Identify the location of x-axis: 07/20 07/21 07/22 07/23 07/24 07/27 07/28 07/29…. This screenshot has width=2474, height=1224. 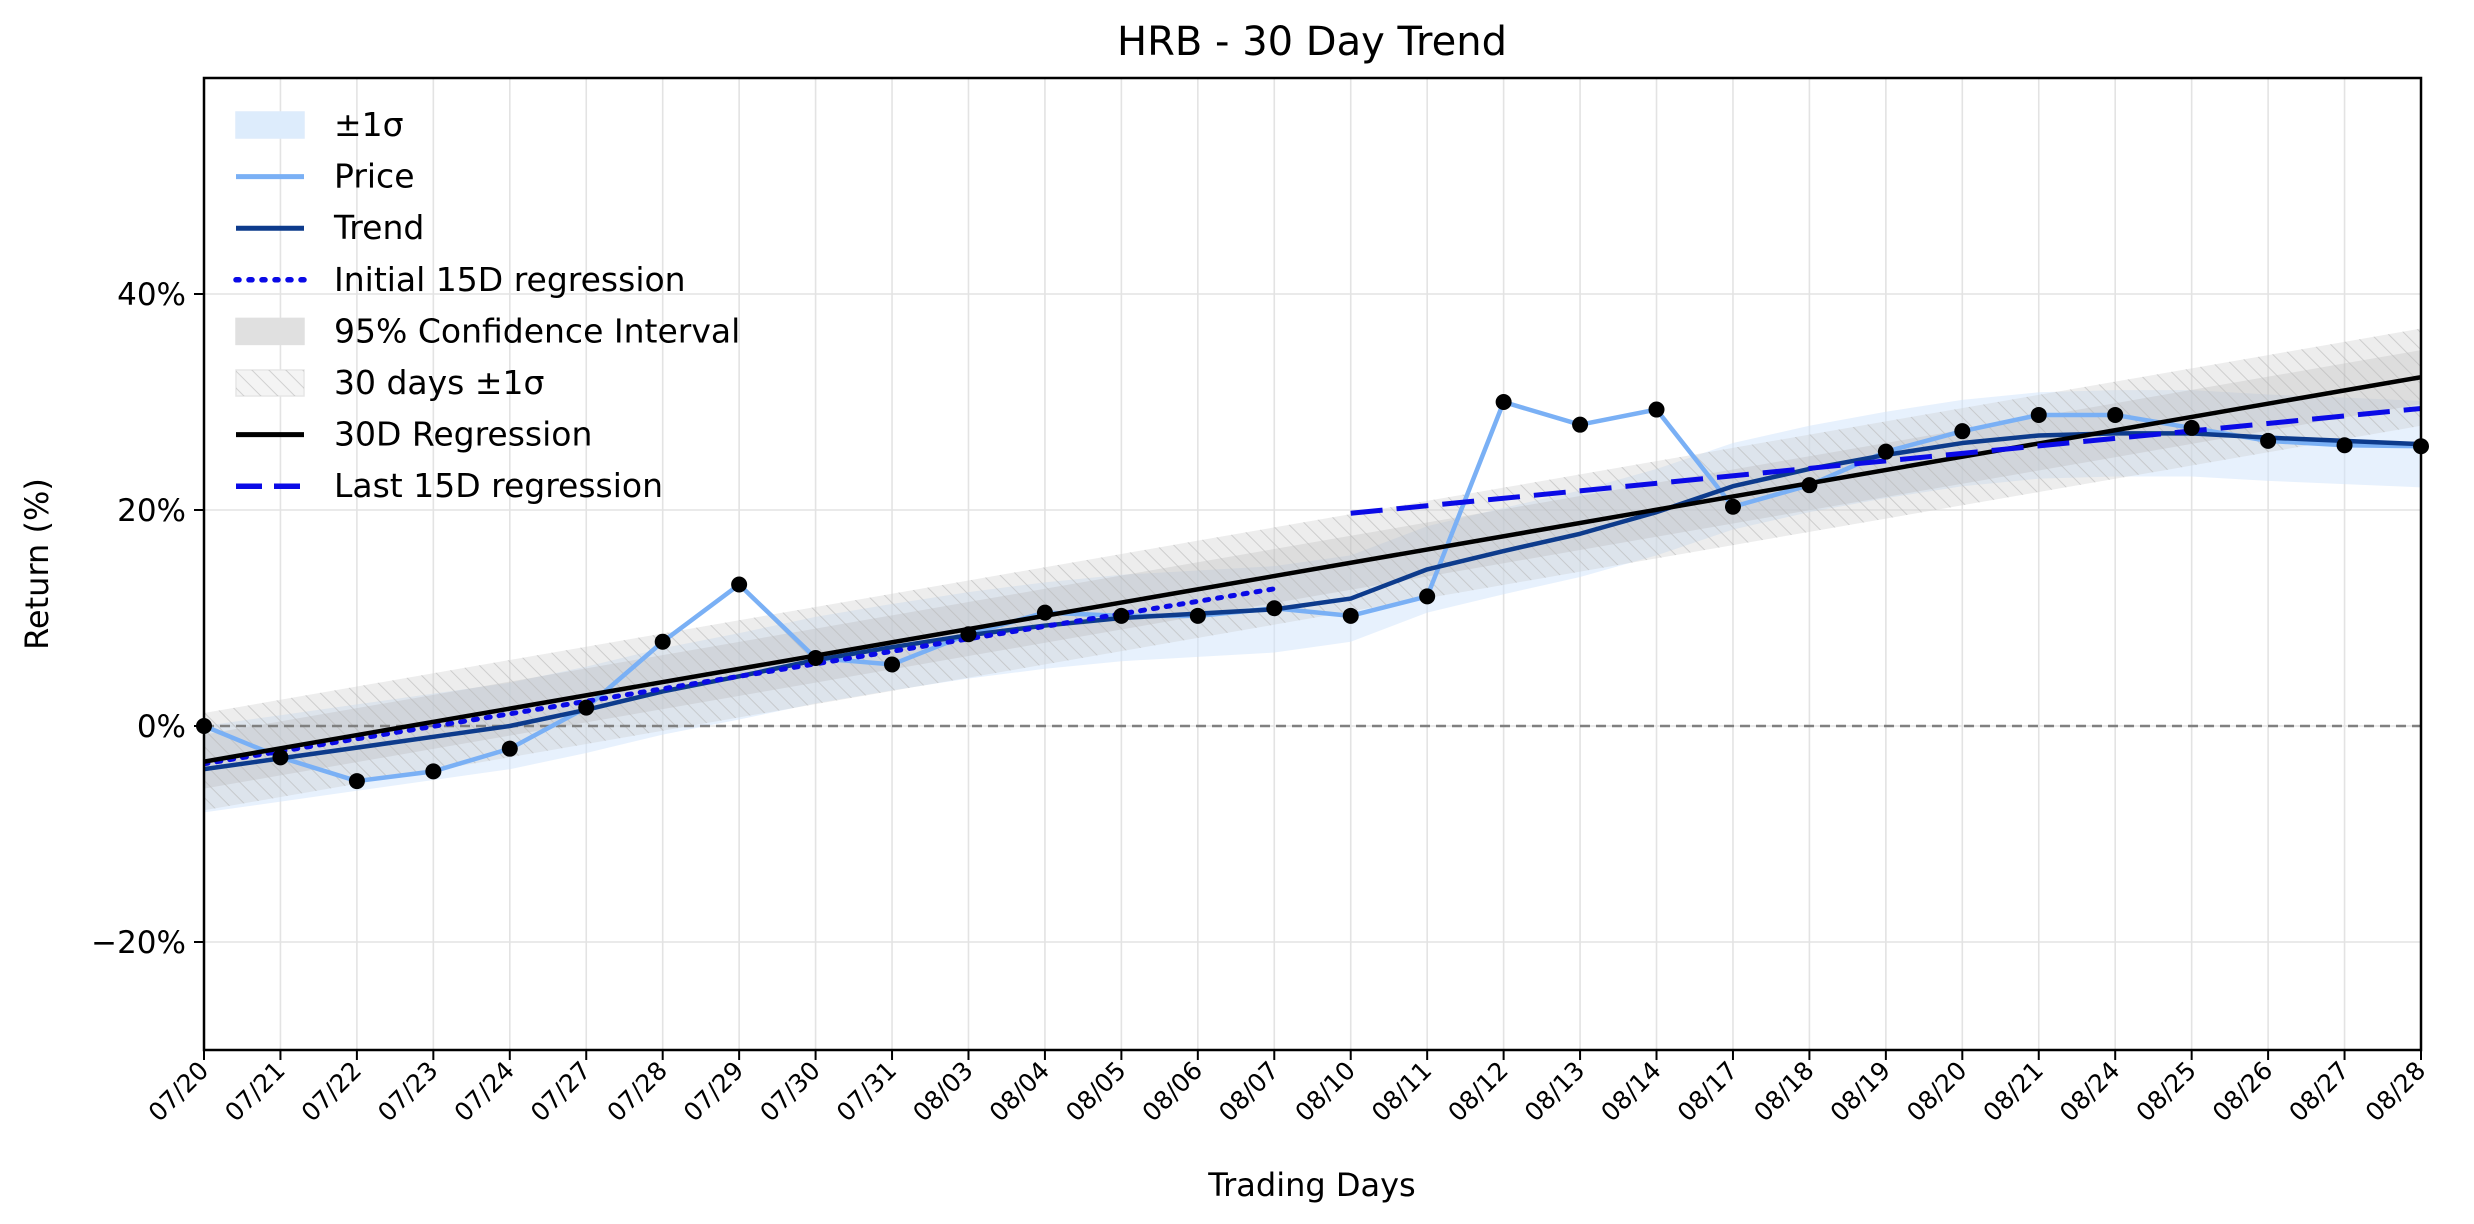
(1287, 1088).